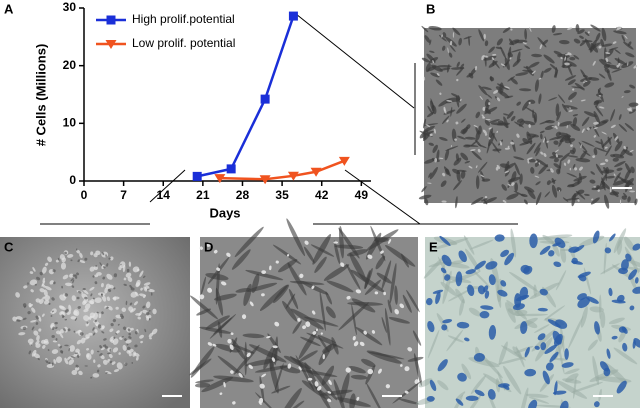  I want to click on connector, so click(167, 186).